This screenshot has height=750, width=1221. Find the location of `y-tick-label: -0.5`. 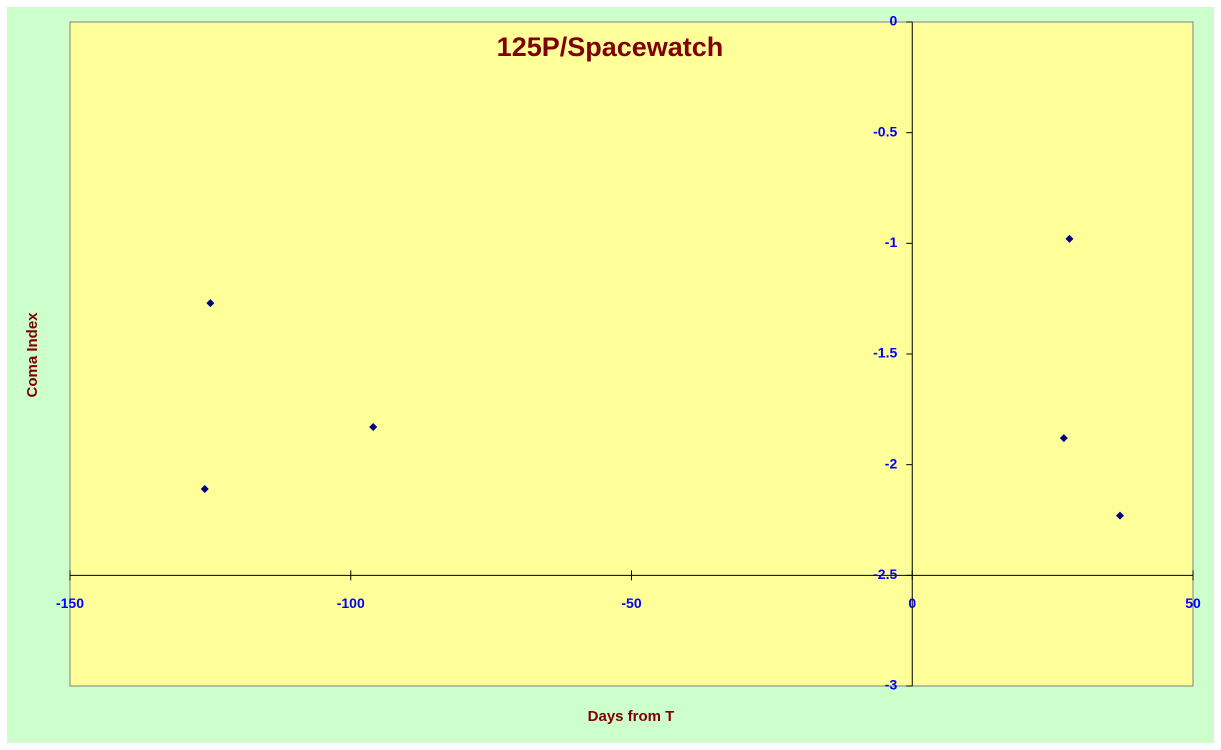

y-tick-label: -0.5 is located at coordinates (885, 131).